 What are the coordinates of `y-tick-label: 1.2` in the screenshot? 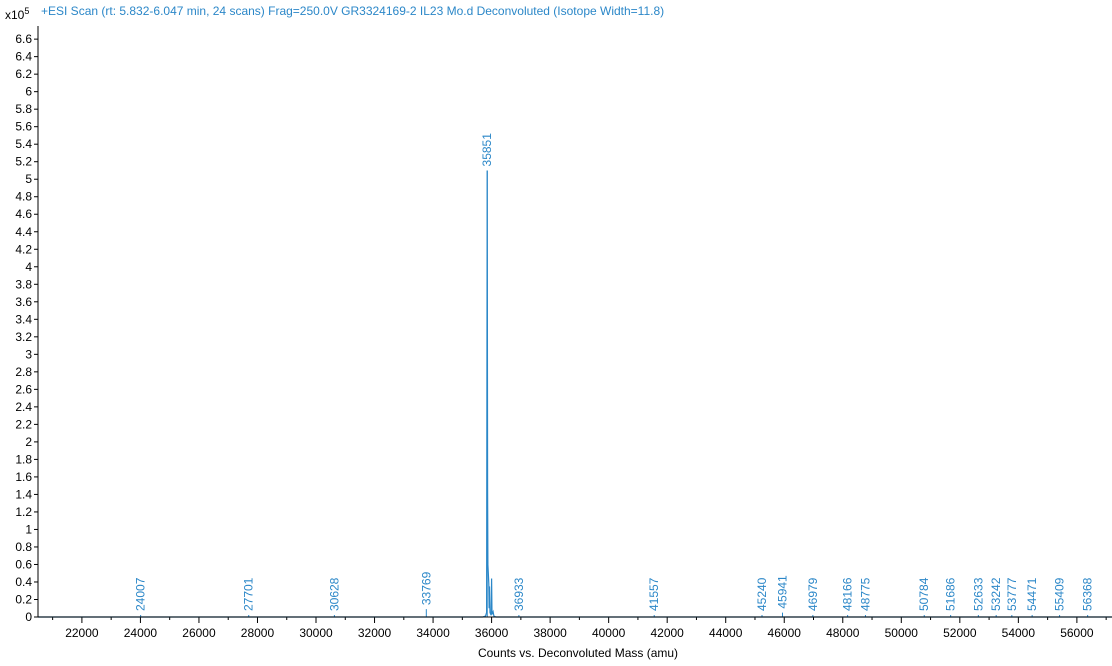 It's located at (23, 512).